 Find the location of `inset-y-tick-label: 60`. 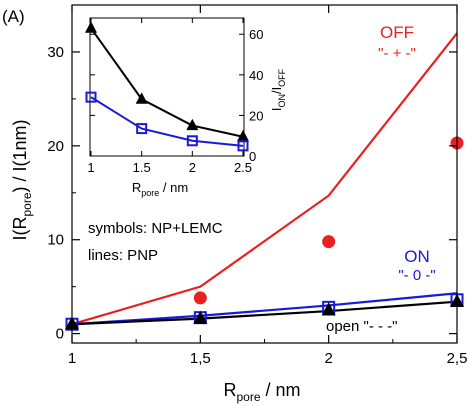

inset-y-tick-label: 60 is located at coordinates (256, 34).